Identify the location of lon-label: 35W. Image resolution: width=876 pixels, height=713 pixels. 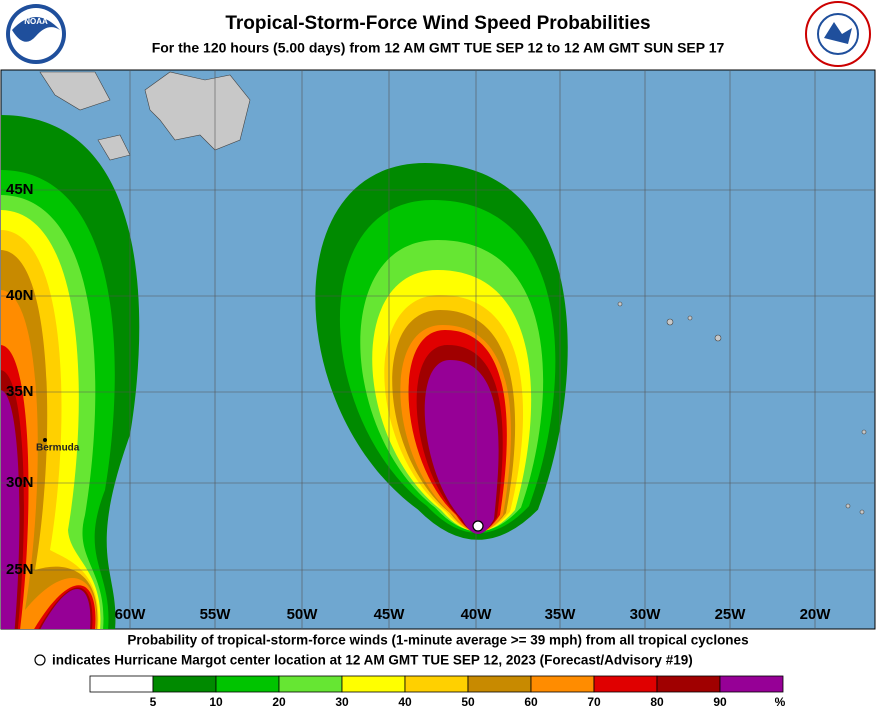
(561, 614).